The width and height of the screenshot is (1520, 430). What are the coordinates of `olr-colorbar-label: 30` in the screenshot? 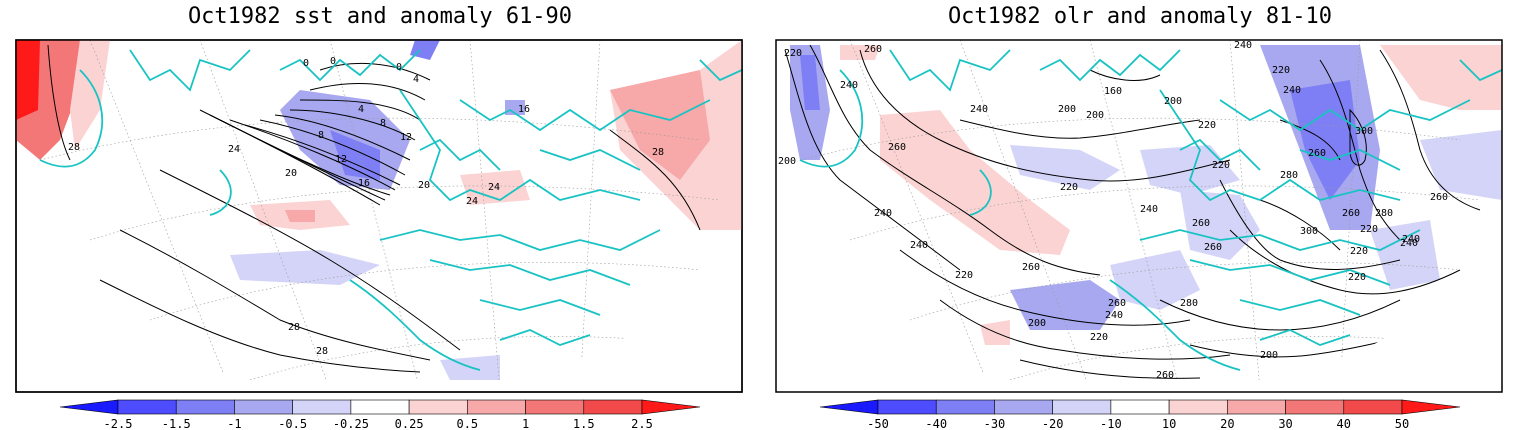 It's located at (1285, 423).